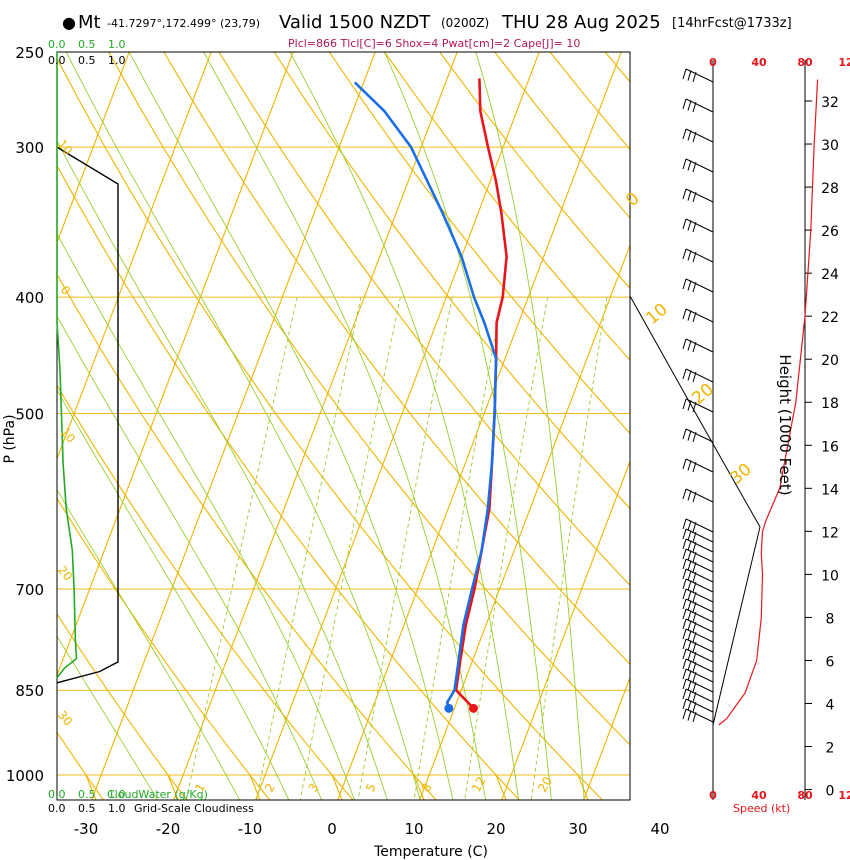 This screenshot has height=860, width=850. I want to click on height-tick-label: 30, so click(830, 146).